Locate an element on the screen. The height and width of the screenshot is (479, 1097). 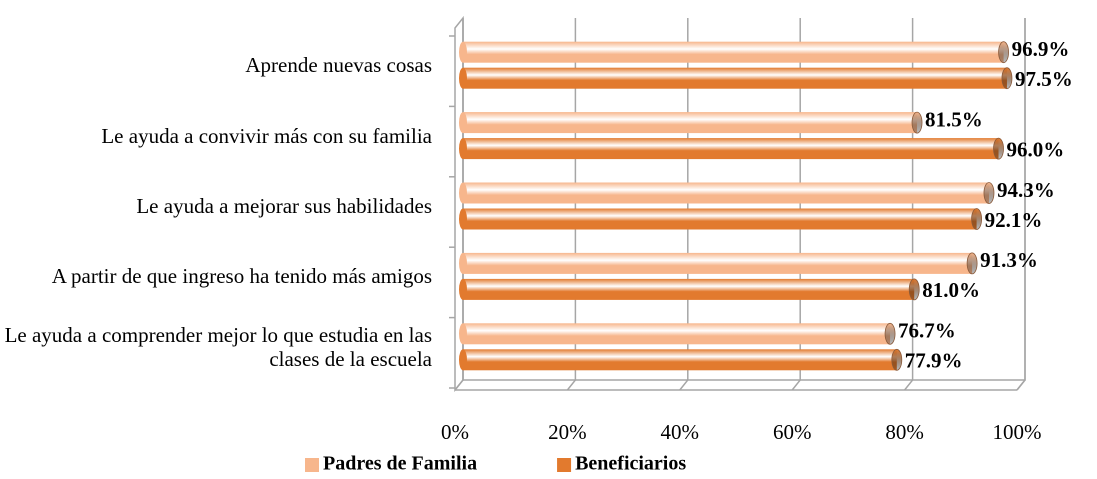
y-tick-label: Aprende nuevas cosas is located at coordinates (338, 65).